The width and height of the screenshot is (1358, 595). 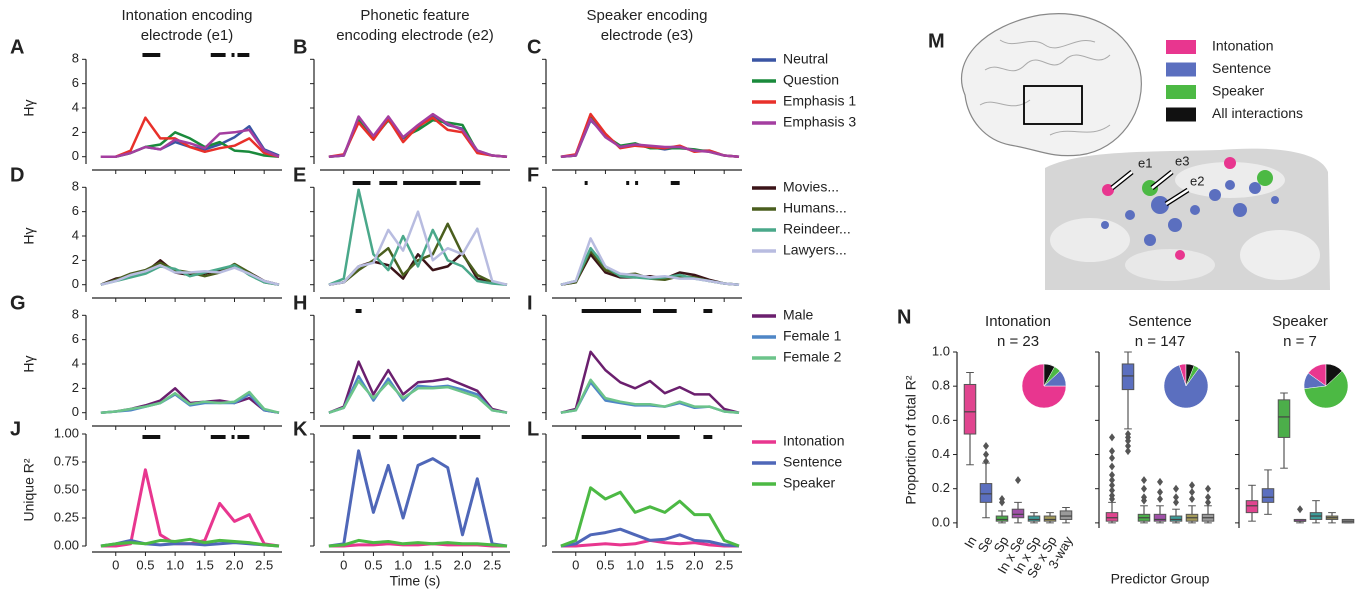 I want to click on panel-title: Speaker, so click(x=1300, y=321).